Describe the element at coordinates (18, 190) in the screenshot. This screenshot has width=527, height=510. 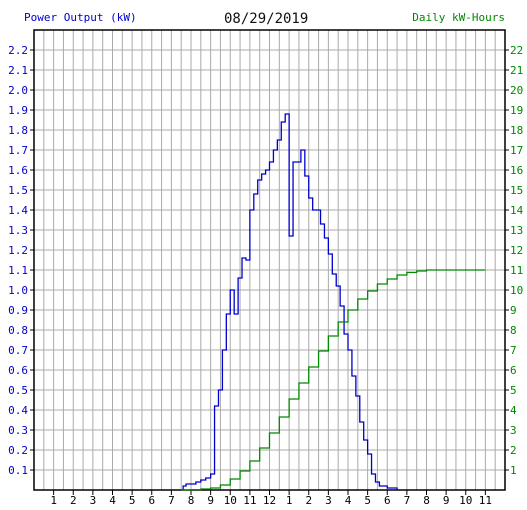
I see `y-left-tick-label: 1.5` at that location.